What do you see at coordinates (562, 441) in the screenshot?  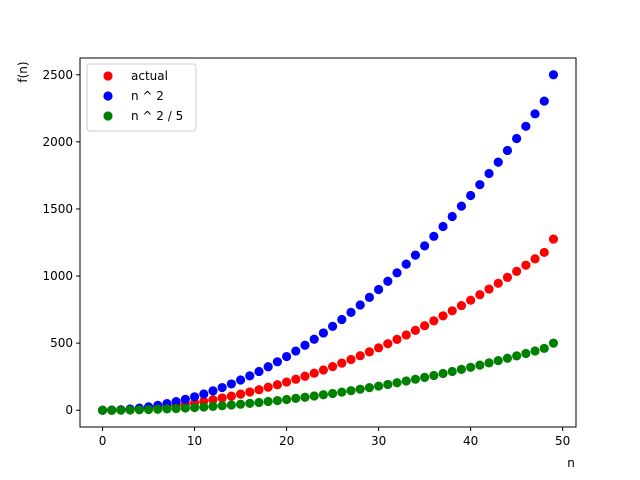 I see `x-tick-label: 50` at bounding box center [562, 441].